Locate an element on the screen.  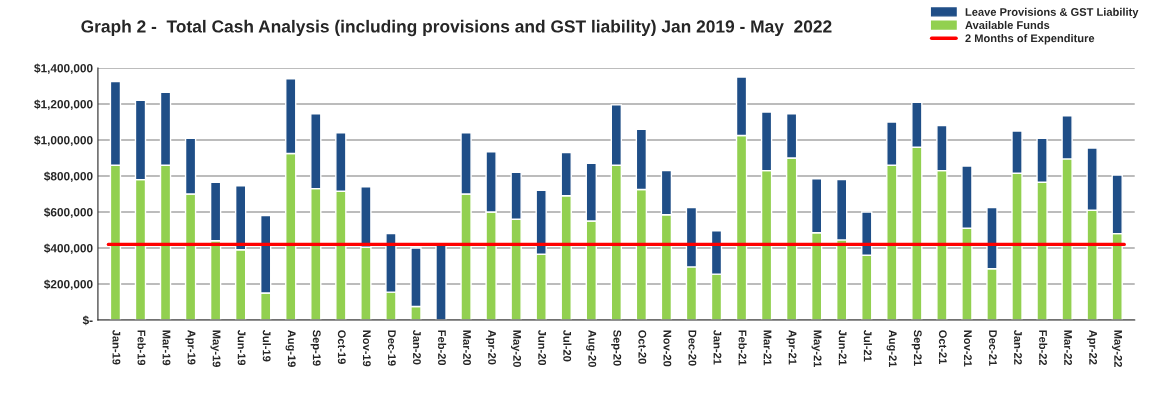
legend-label: Available Funds is located at coordinates (1007, 25).